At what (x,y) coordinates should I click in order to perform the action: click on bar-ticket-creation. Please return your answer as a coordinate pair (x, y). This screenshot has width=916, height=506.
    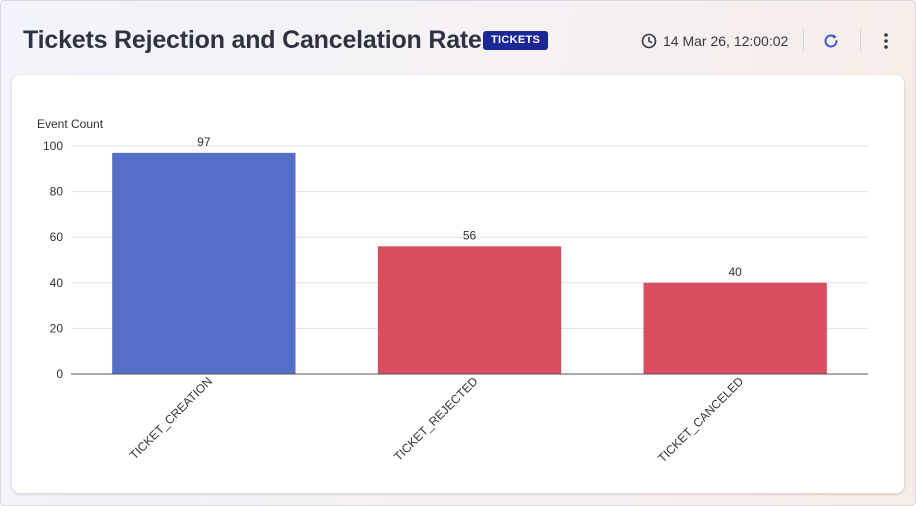
    Looking at the image, I should click on (204, 263).